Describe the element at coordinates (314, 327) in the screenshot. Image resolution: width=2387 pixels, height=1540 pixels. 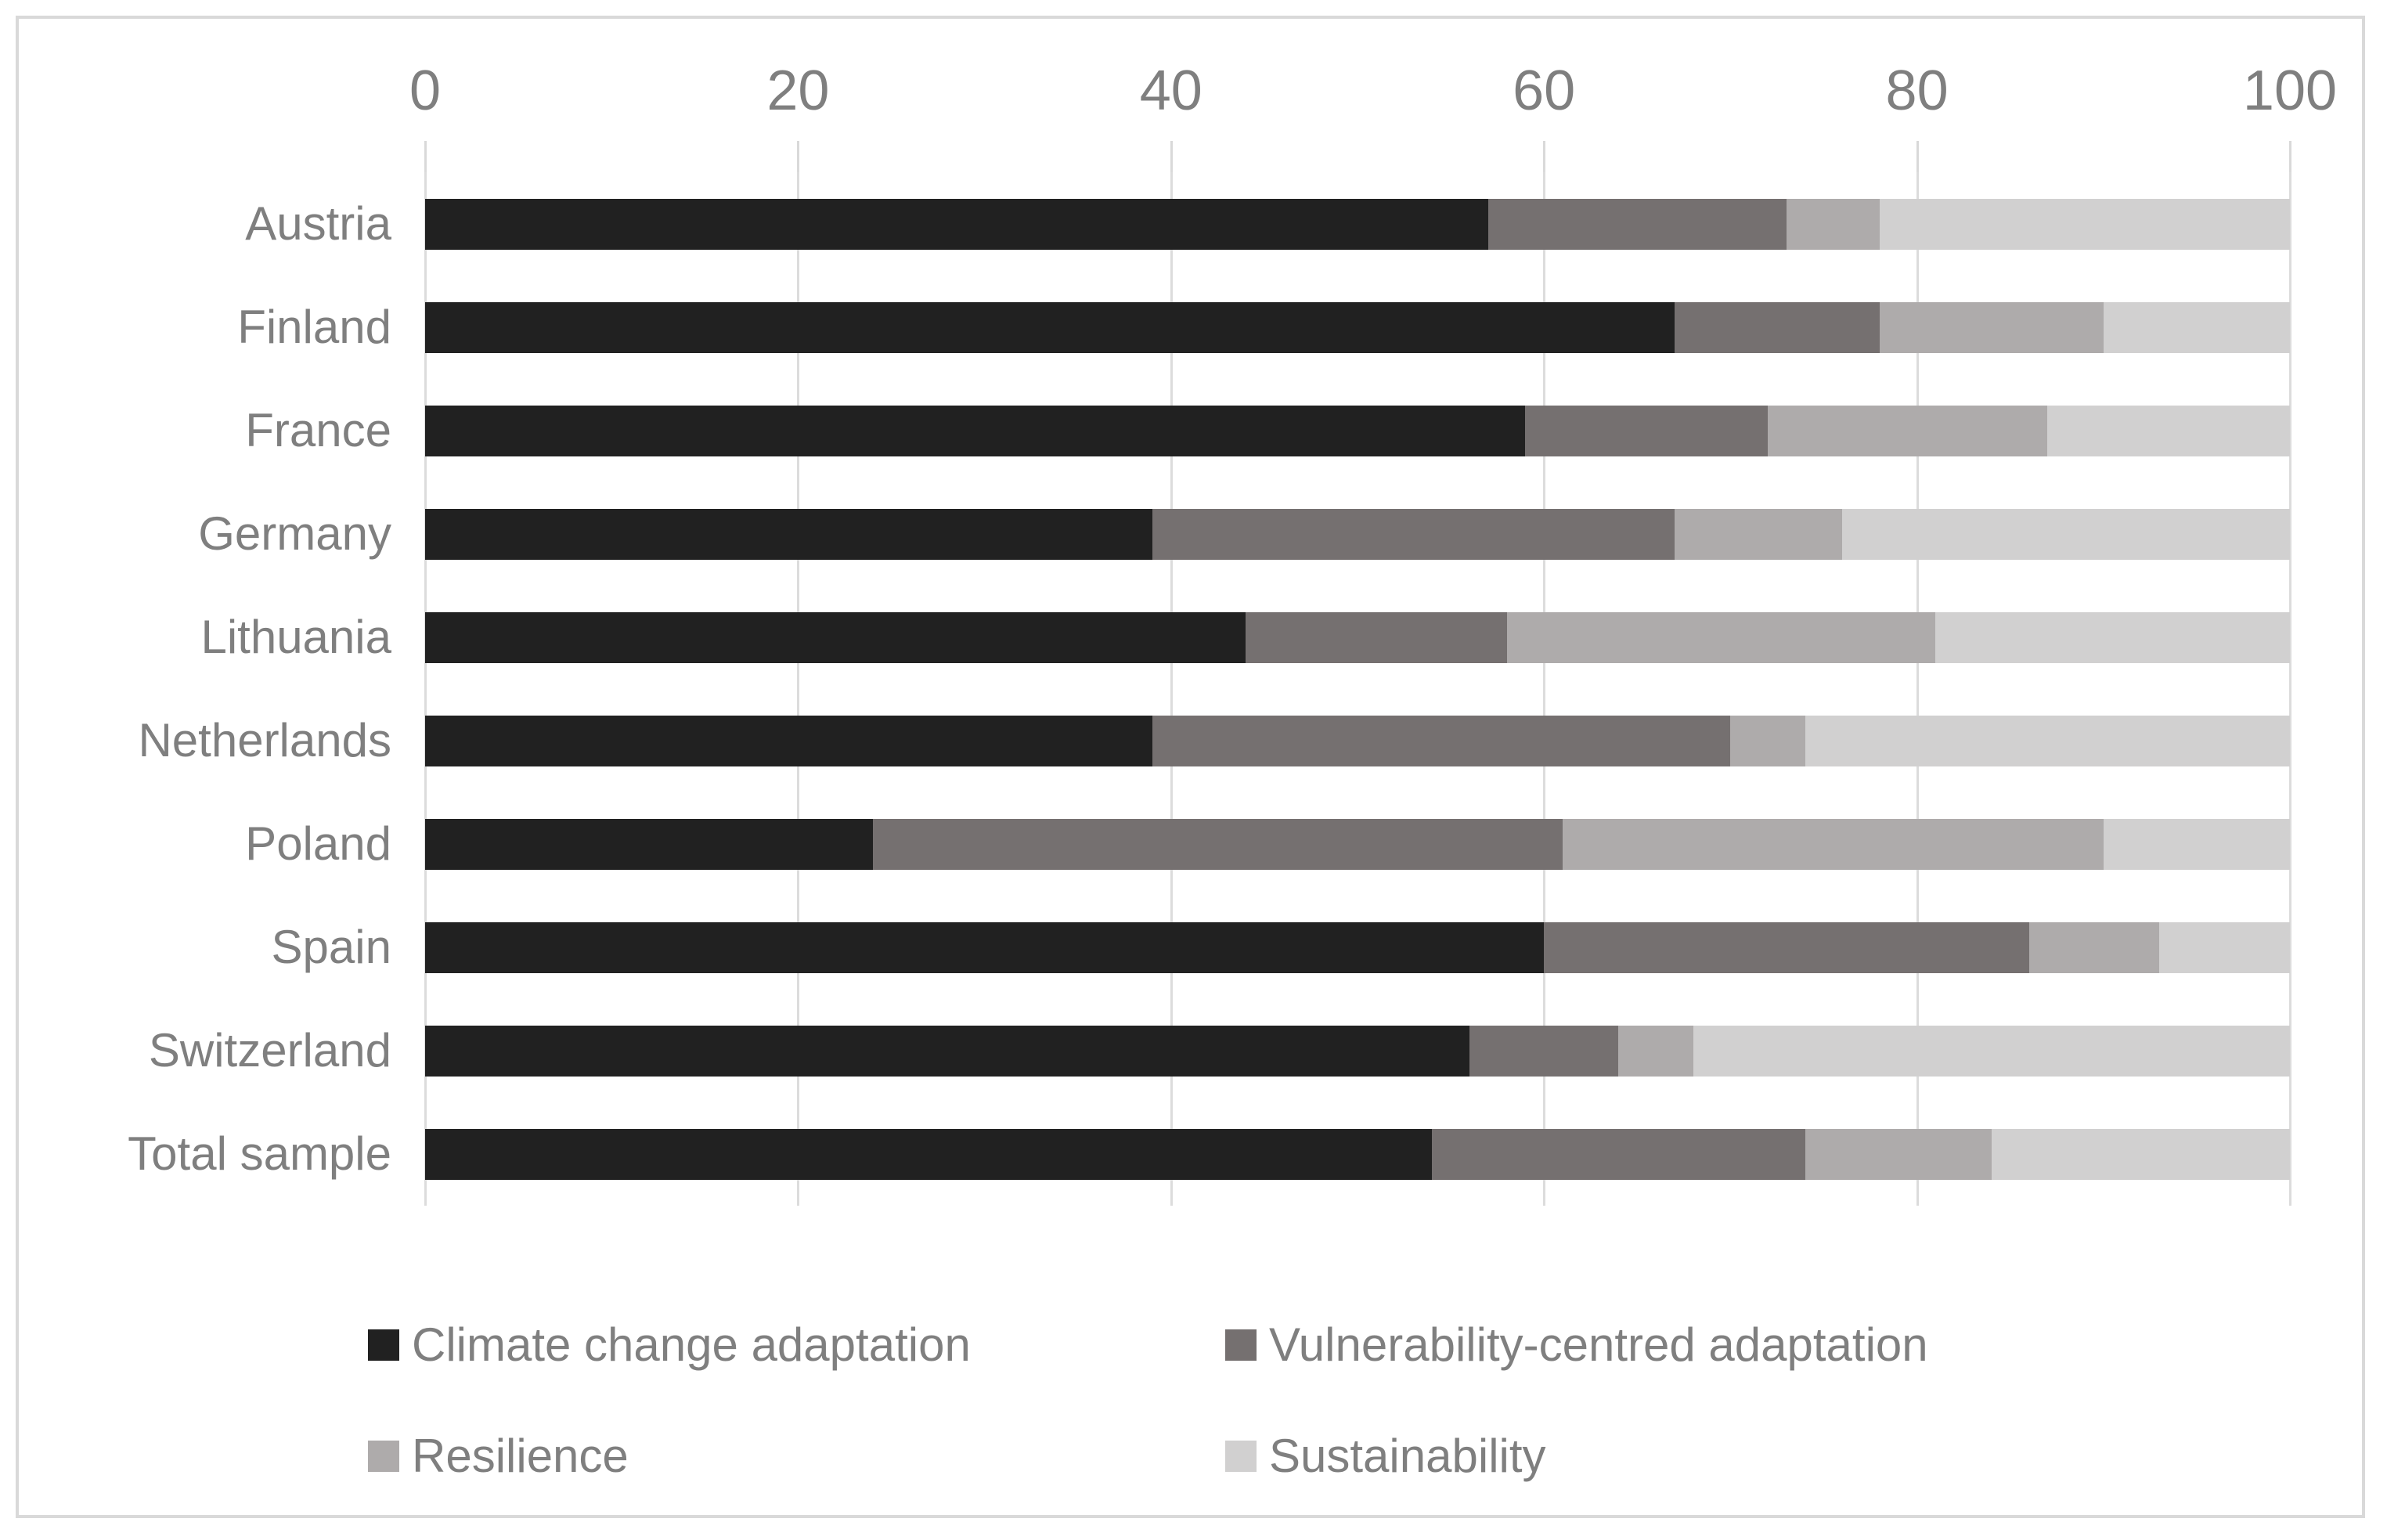
I see `category-label: Finland` at that location.